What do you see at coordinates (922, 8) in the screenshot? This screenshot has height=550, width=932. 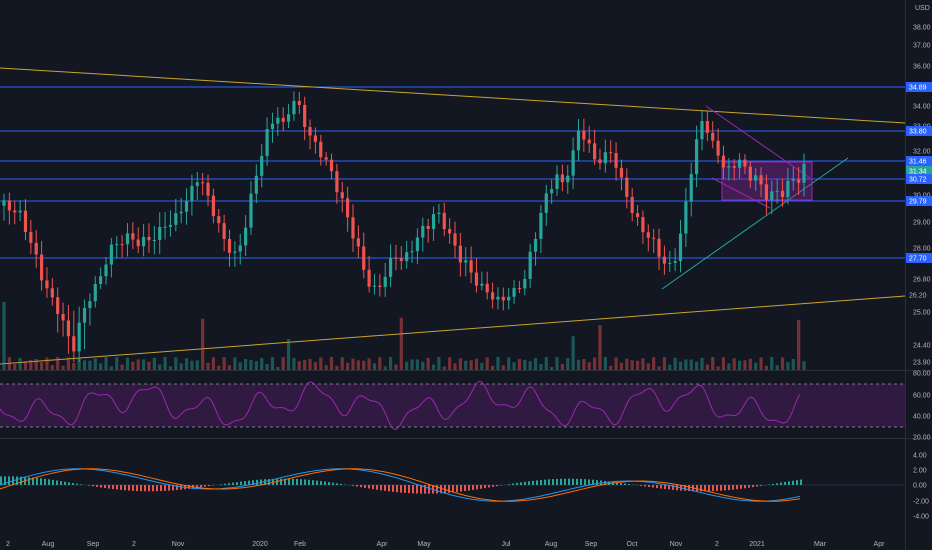 I see `currency-label: USD` at bounding box center [922, 8].